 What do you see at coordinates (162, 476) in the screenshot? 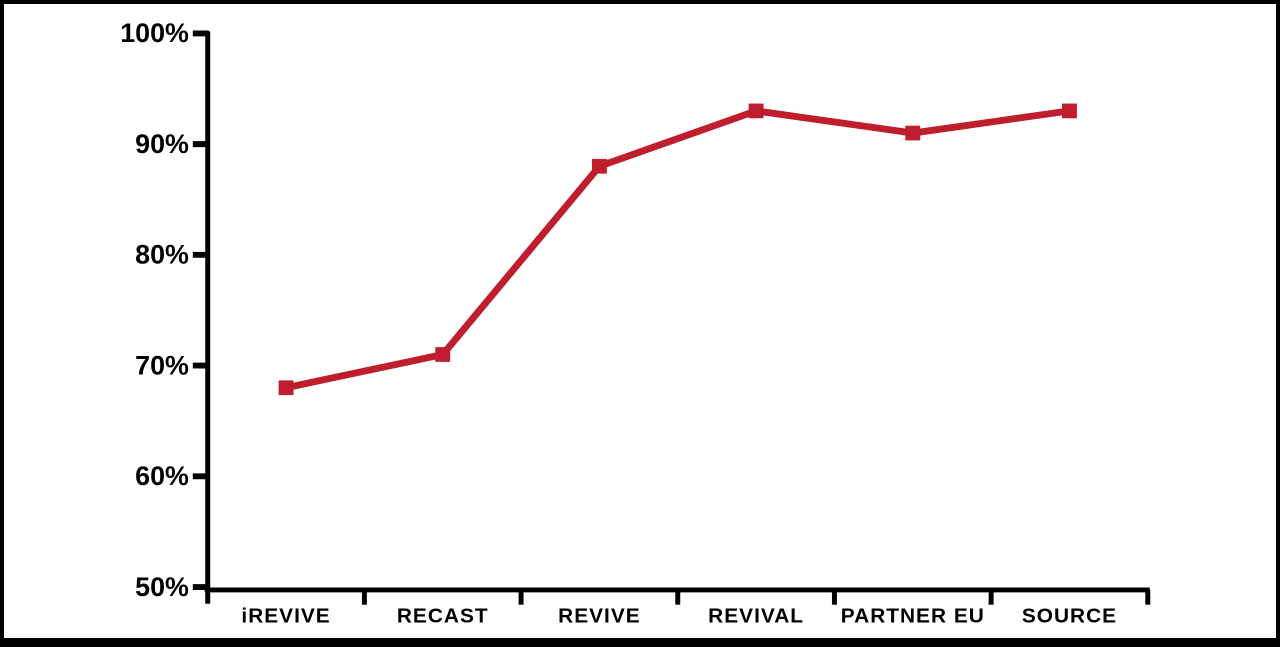
I see `y-tick-label: 60%` at bounding box center [162, 476].